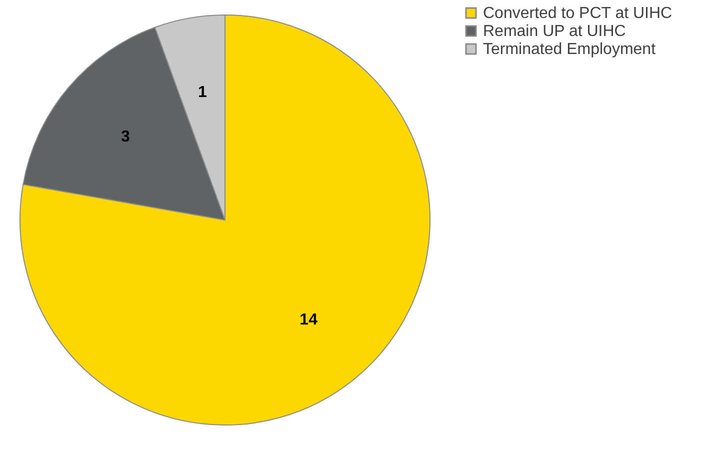 This screenshot has height=455, width=717. What do you see at coordinates (202, 92) in the screenshot?
I see `data-label: 1` at bounding box center [202, 92].